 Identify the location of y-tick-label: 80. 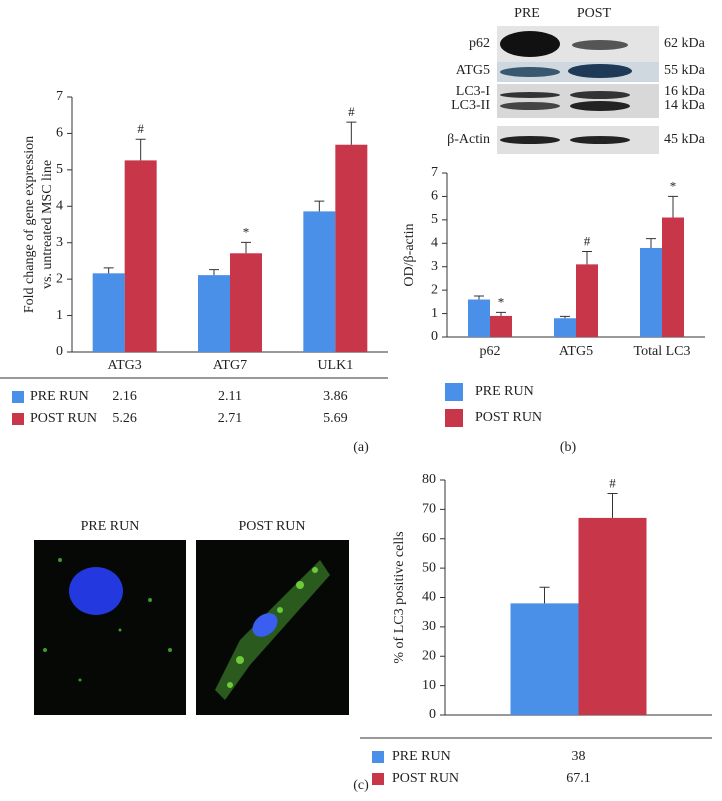
(429, 479).